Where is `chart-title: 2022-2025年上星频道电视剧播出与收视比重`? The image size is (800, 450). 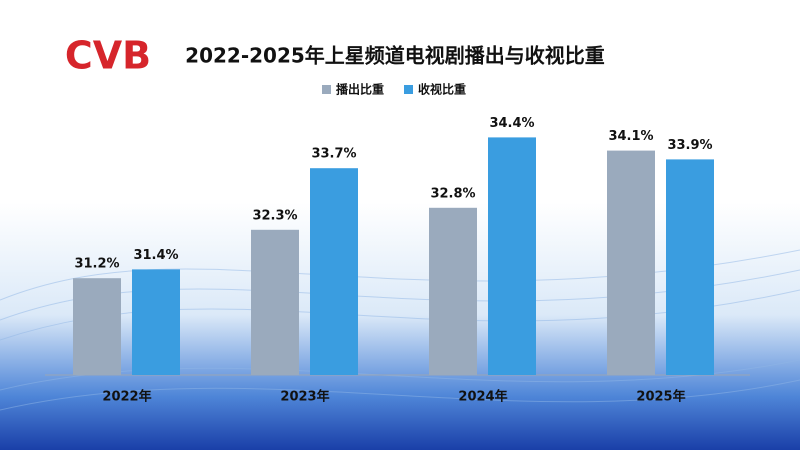
chart-title: 2022-2025年上星频道电视剧播出与收视比重 is located at coordinates (395, 56).